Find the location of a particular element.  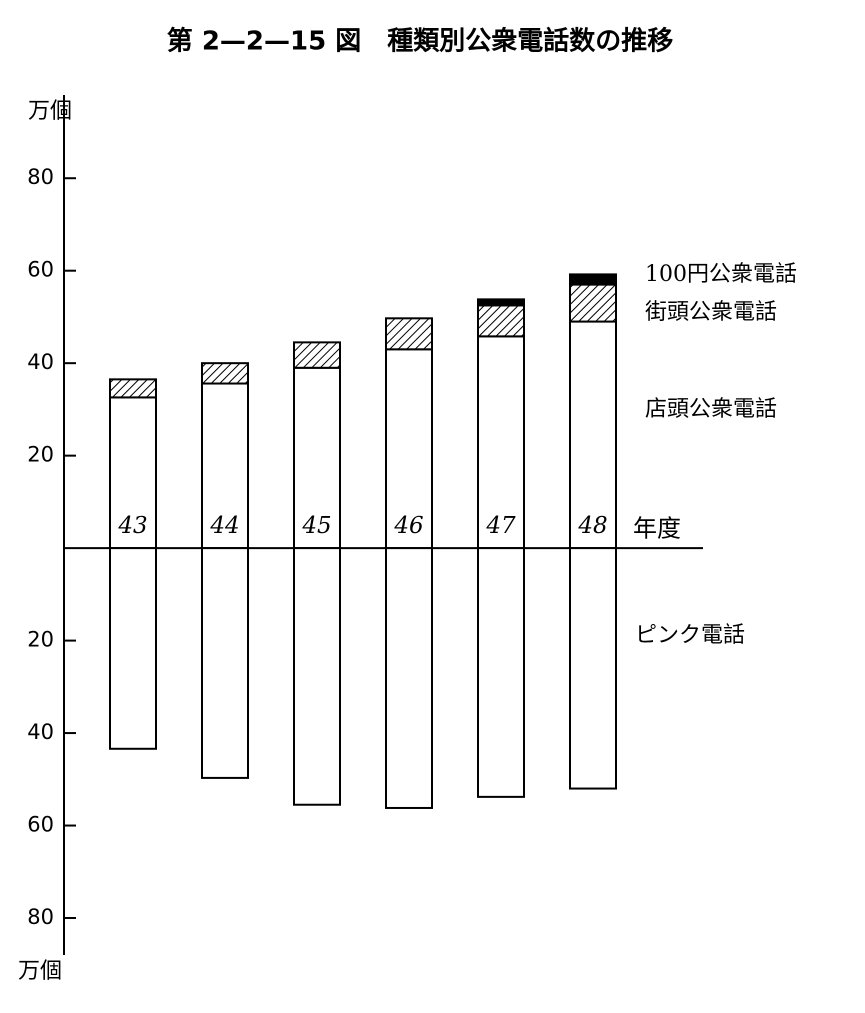

legend-label: 店頭公衆電話 is located at coordinates (711, 409).